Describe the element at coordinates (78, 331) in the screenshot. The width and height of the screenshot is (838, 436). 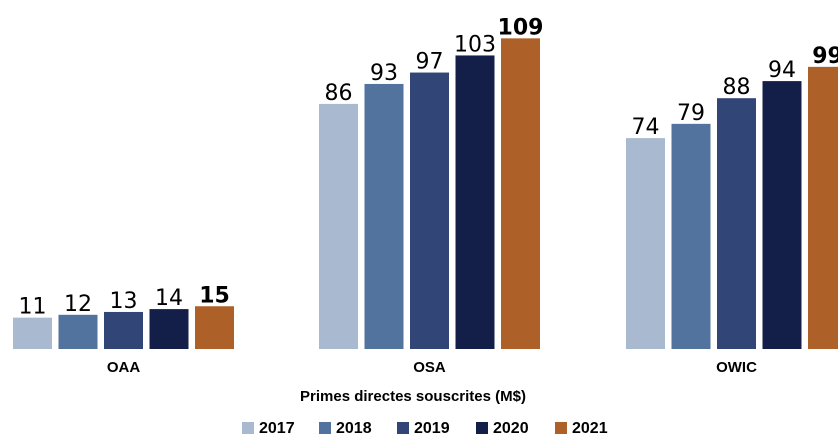
I see `bar-oaa-2018` at that location.